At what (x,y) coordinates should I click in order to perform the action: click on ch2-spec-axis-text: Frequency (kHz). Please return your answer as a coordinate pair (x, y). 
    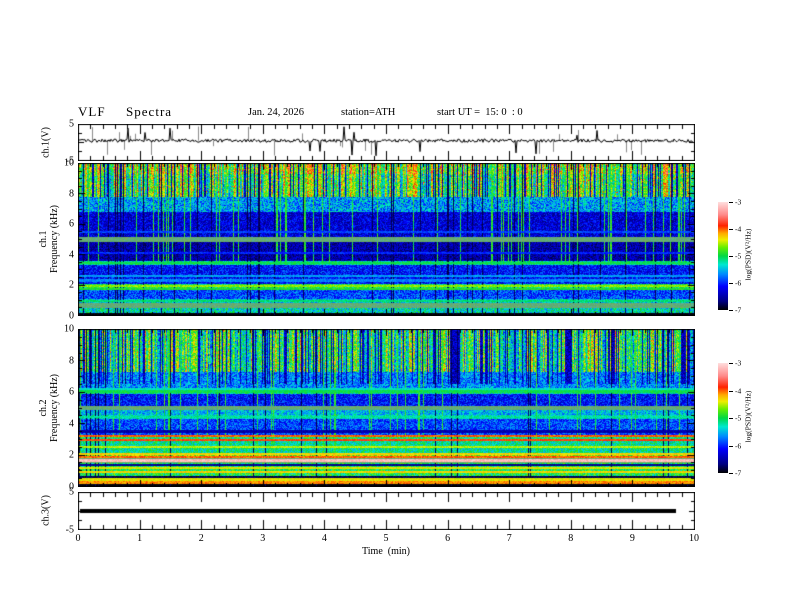
    Looking at the image, I should click on (54, 408).